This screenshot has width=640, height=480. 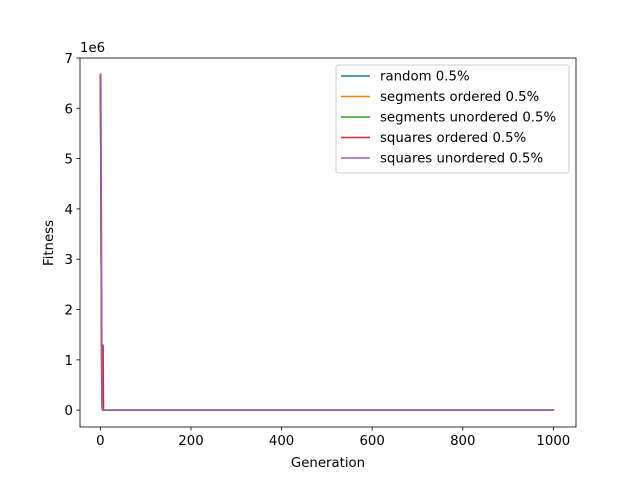 What do you see at coordinates (49, 243) in the screenshot?
I see `y-axis-label: Fitness` at bounding box center [49, 243].